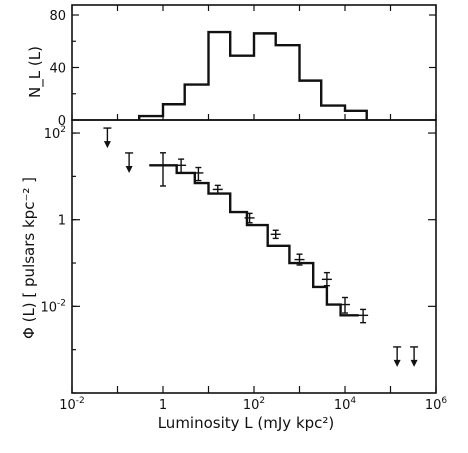 This screenshot has height=453, width=468. Describe the element at coordinates (57, 69) in the screenshot. I see `top-y-tick-label: 40` at that location.